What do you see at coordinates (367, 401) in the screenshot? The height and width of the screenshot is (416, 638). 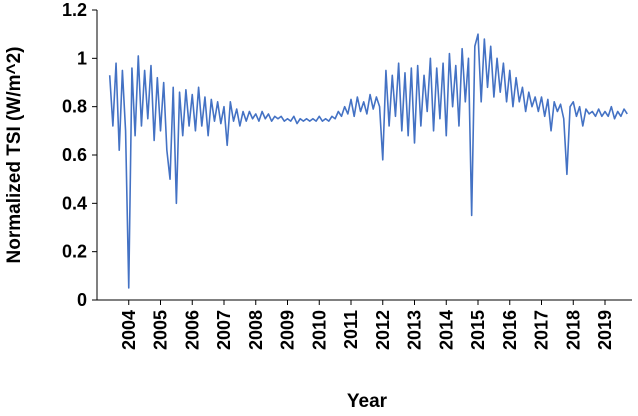 I see `x-axis-title: Year` at bounding box center [367, 401].